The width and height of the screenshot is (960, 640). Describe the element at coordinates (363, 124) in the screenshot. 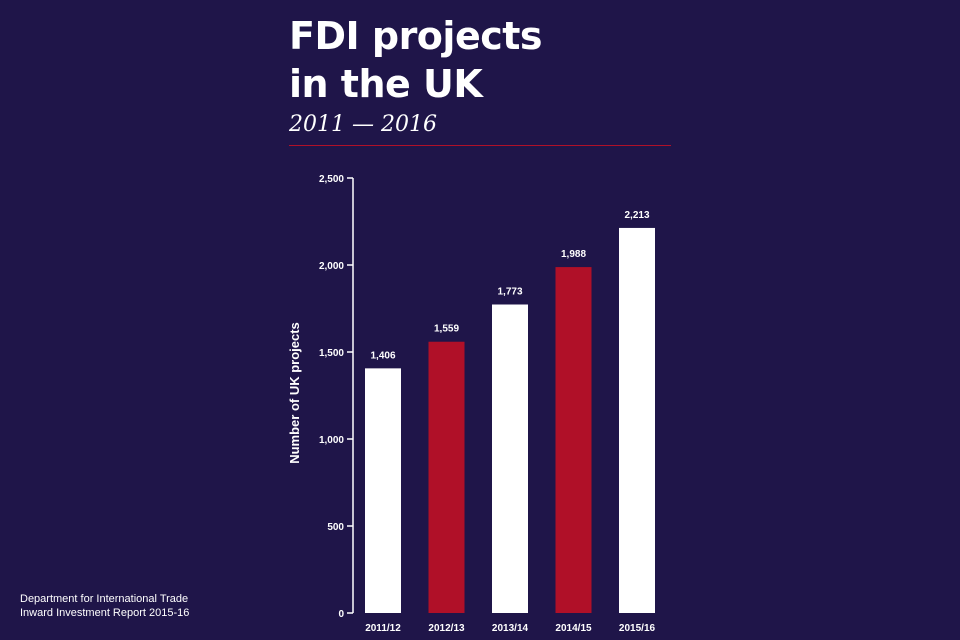

I see `chart-subtitle: 2011 — 2016` at that location.